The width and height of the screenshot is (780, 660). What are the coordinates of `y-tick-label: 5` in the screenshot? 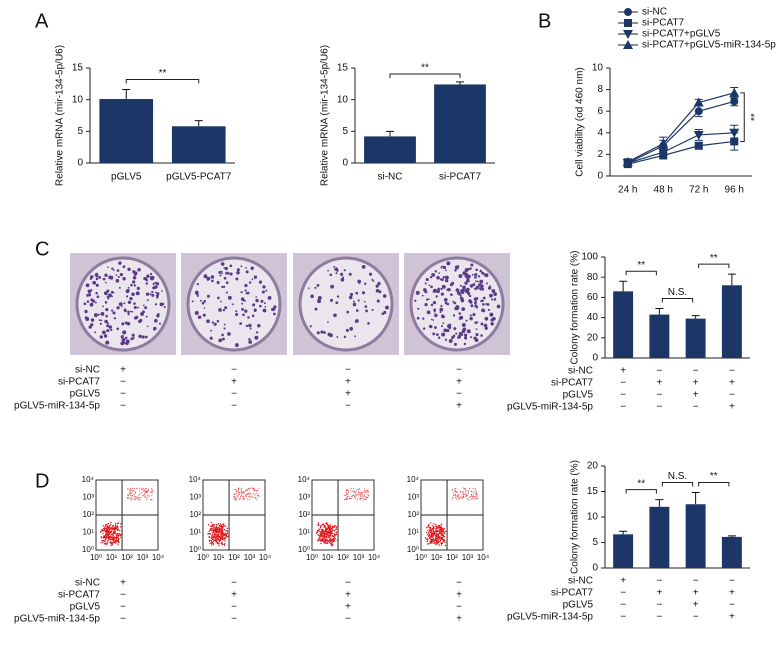 It's located at (595, 542).